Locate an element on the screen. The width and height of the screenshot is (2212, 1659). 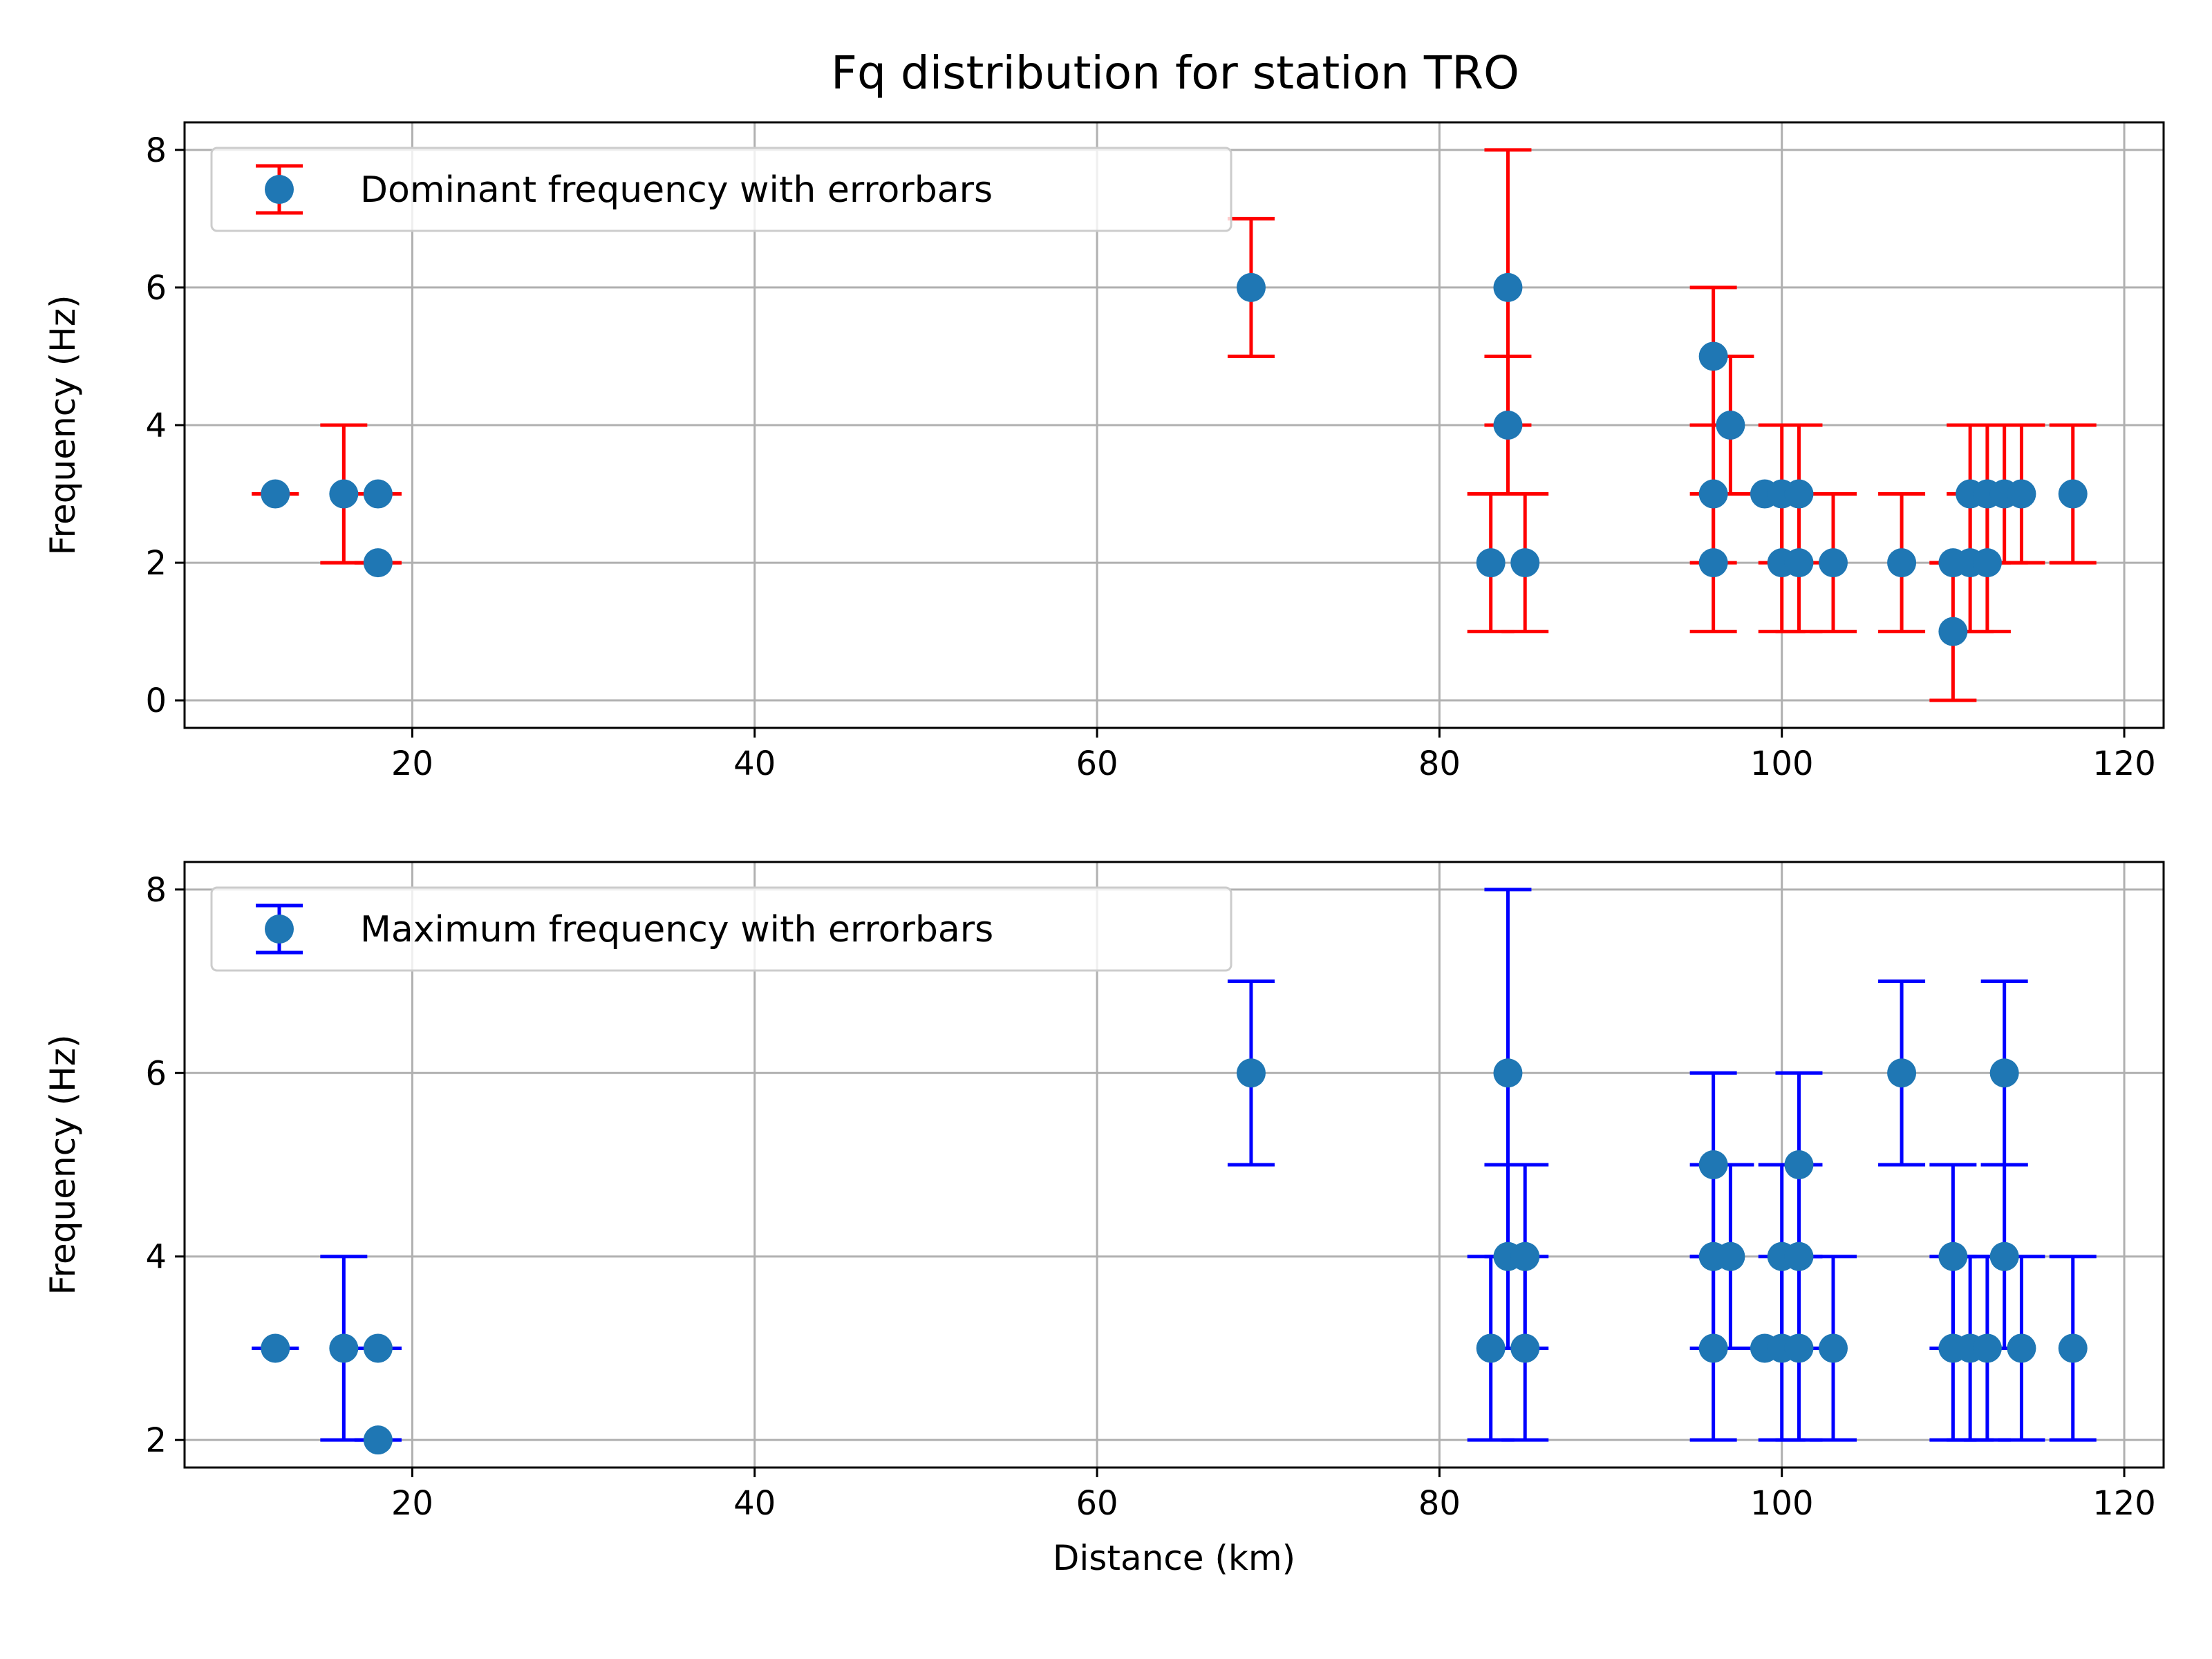
maximum-x-axis-label: Distance (km) is located at coordinates (1174, 1558).